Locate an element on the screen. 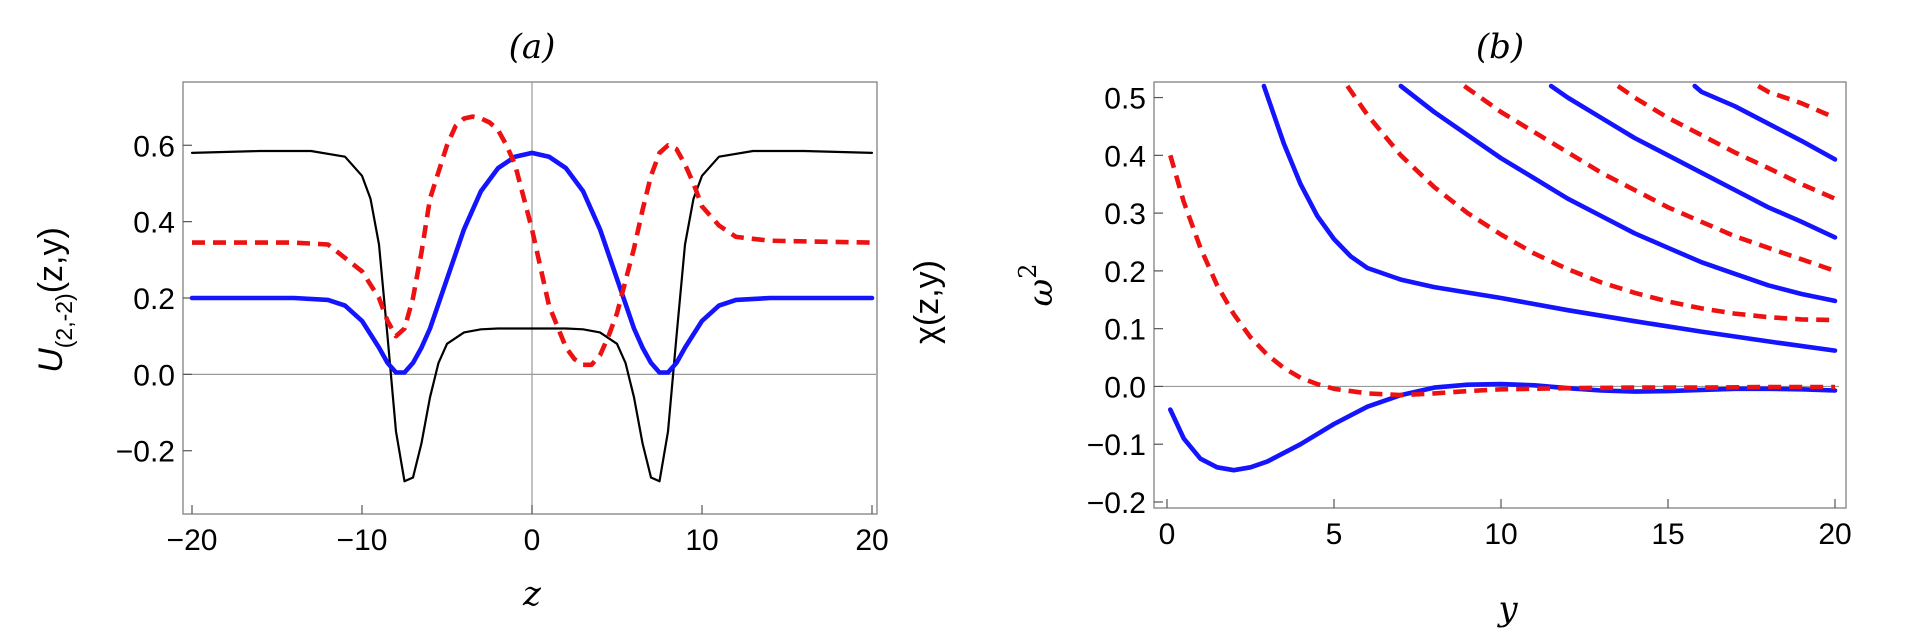 This screenshot has height=640, width=1920. series-blue-2-line is located at coordinates (1549, 218).